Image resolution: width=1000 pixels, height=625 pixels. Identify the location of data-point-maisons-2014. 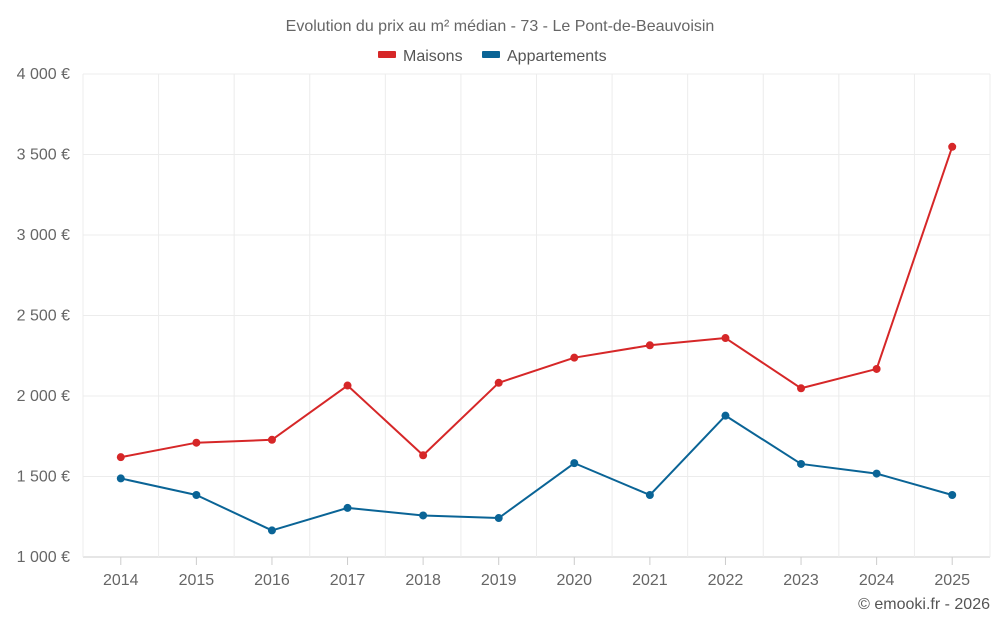
(120, 457).